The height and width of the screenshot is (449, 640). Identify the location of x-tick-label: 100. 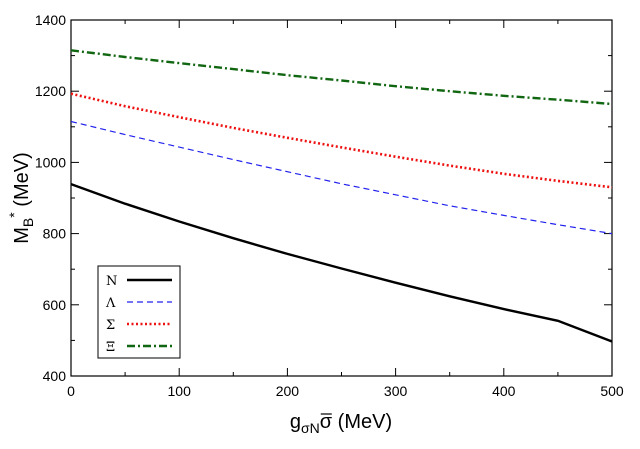
(180, 391).